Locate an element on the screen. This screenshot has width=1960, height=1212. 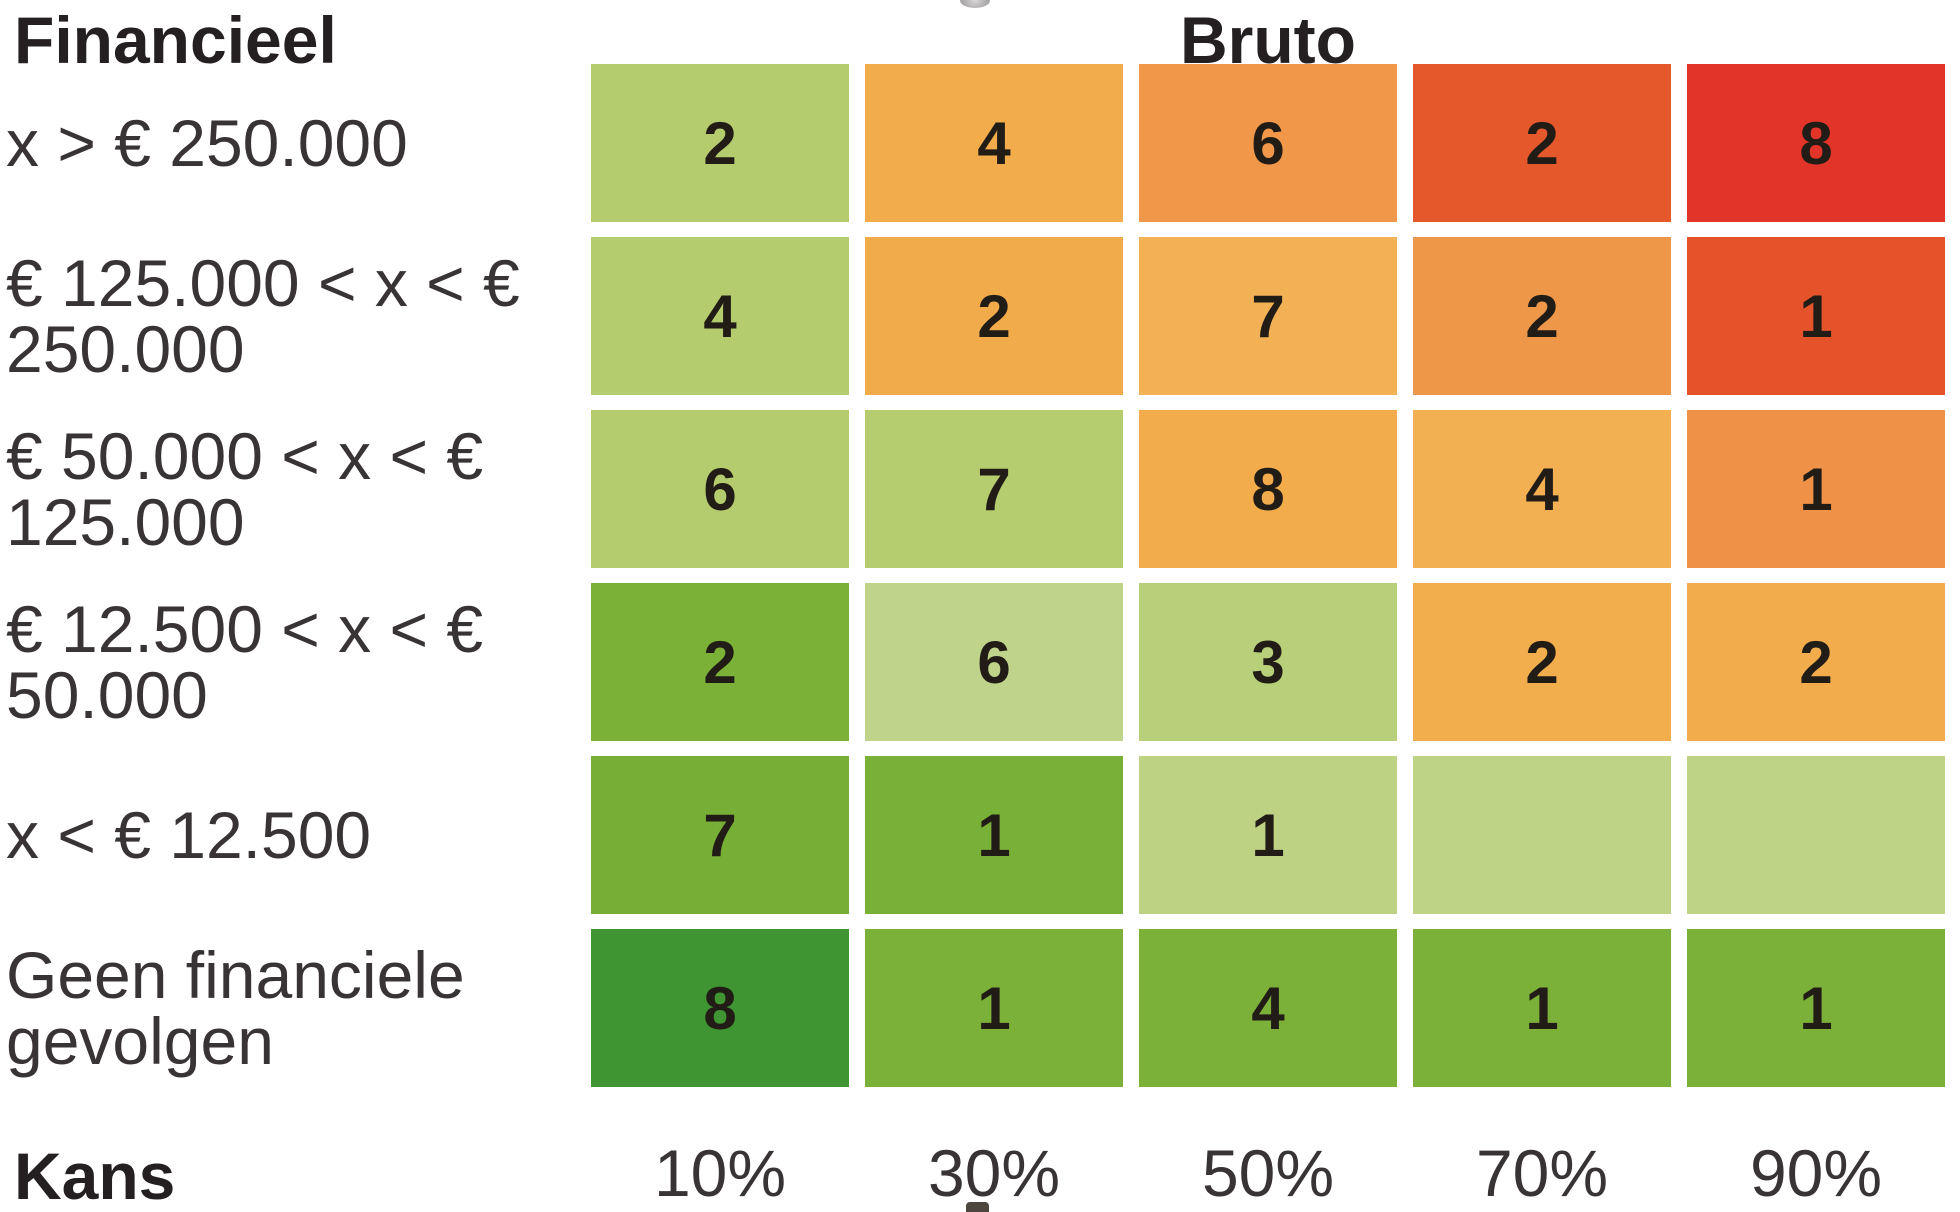
col-axis-title: Kans is located at coordinates (95, 1175).